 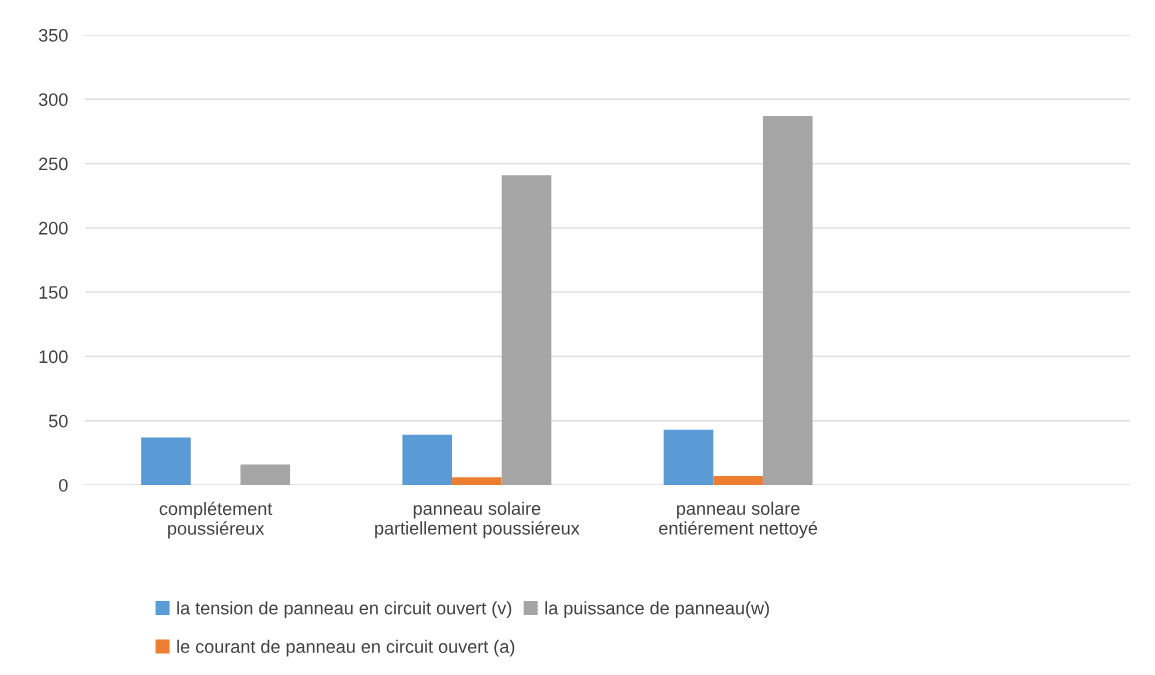 What do you see at coordinates (53, 100) in the screenshot?
I see `y-tick-label: 300` at bounding box center [53, 100].